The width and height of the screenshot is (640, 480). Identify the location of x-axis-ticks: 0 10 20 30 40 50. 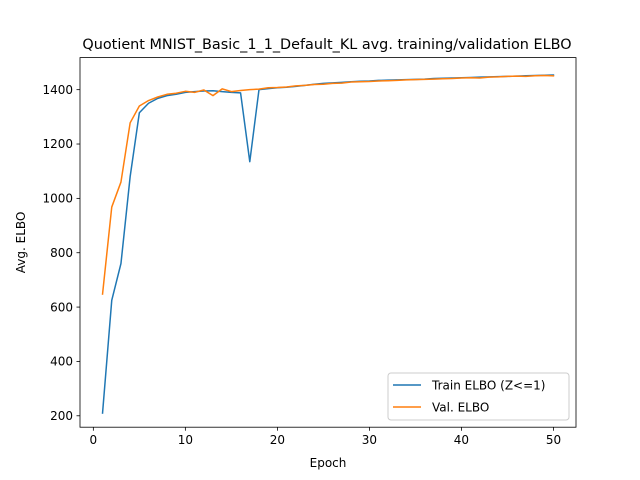
(325, 437).